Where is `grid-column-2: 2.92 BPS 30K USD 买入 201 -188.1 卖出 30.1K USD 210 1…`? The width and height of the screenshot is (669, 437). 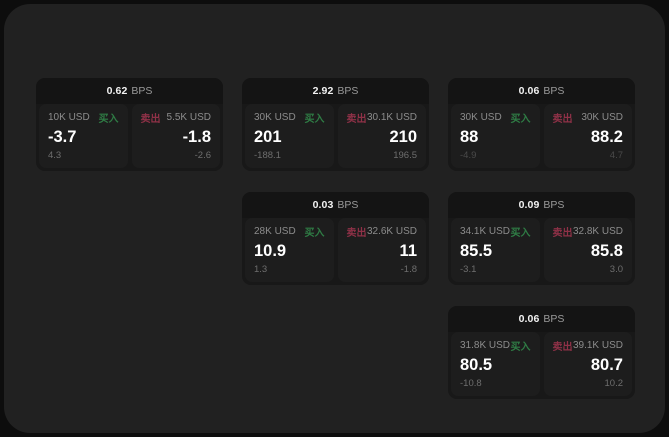 grid-column-2: 2.92 BPS 30K USD 买入 201 -188.1 卖出 30.1K USD 210 1… is located at coordinates (335, 192).